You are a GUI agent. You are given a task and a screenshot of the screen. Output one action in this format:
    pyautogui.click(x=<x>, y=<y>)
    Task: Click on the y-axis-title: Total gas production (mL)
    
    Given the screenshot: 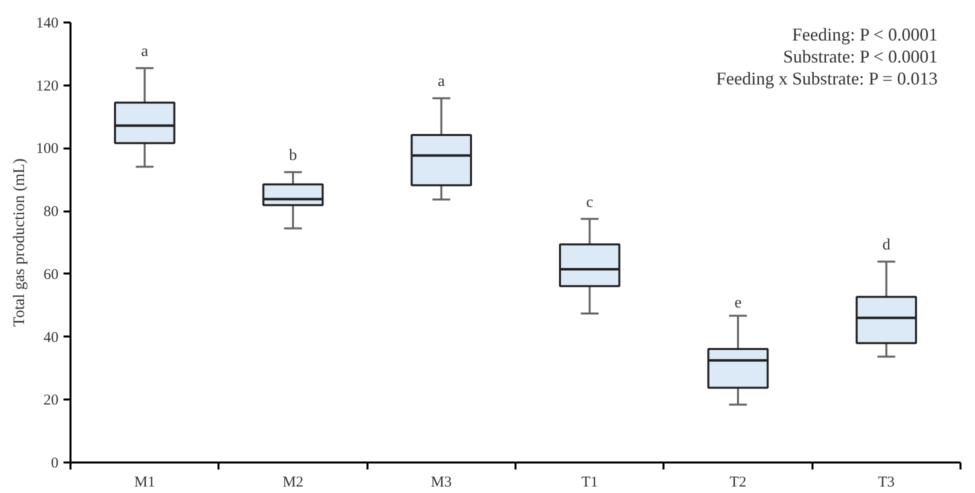 What is the action you would take?
    pyautogui.click(x=19, y=242)
    